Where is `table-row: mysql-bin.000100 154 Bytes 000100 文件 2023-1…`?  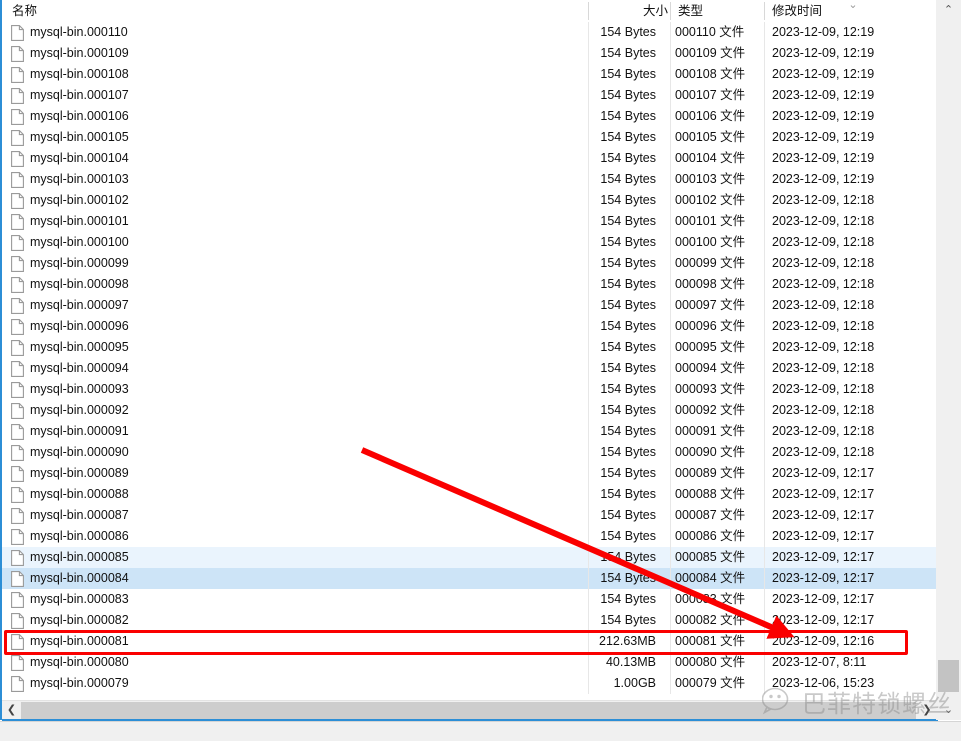
table-row: mysql-bin.000100 154 Bytes 000100 文件 2023-1… is located at coordinates (470, 242).